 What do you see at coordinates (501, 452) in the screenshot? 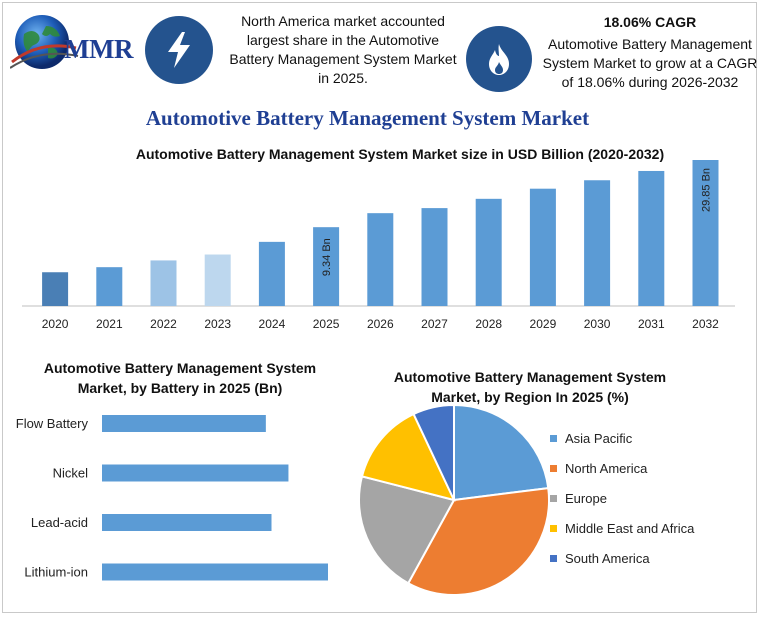
I see `slice-asia-pacific` at bounding box center [501, 452].